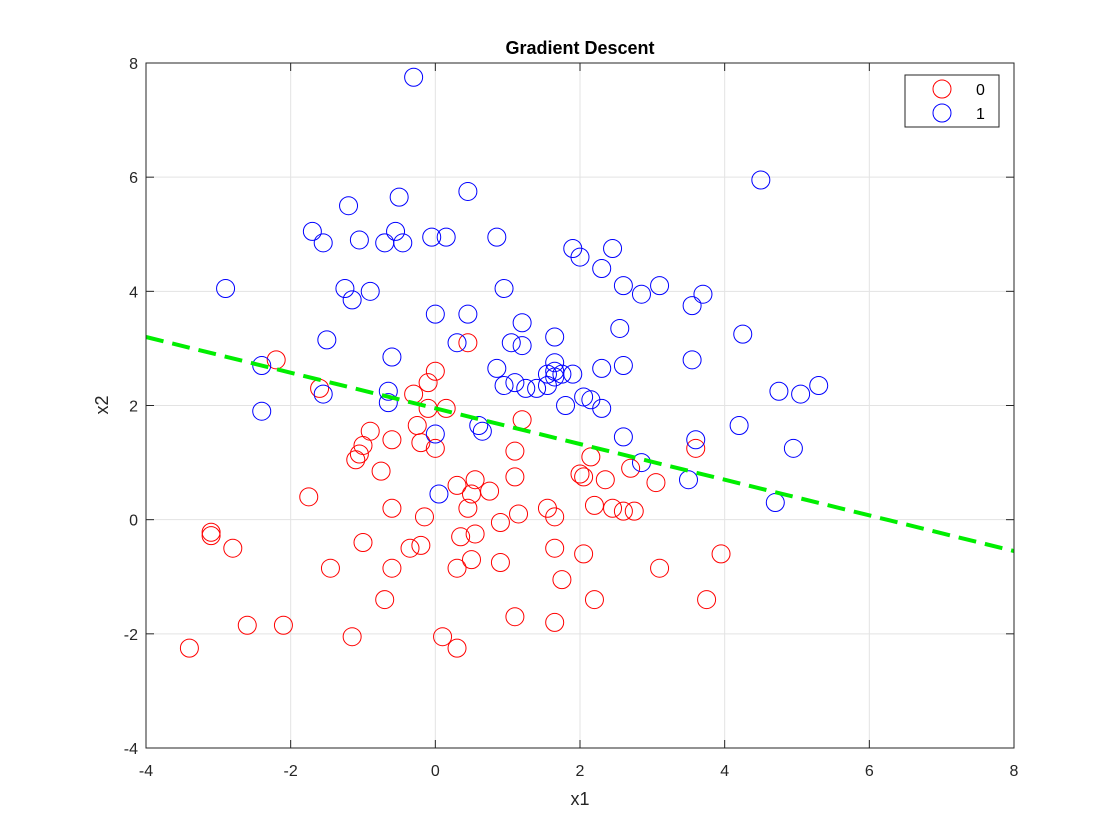 The width and height of the screenshot is (1120, 840). I want to click on x-tick-label: 8, so click(1014, 771).